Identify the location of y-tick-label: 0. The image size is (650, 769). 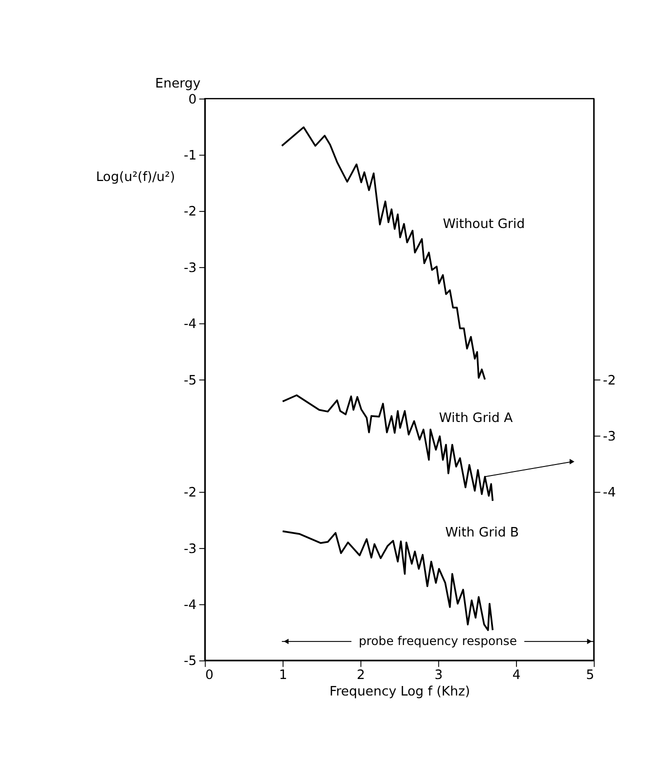
(192, 100).